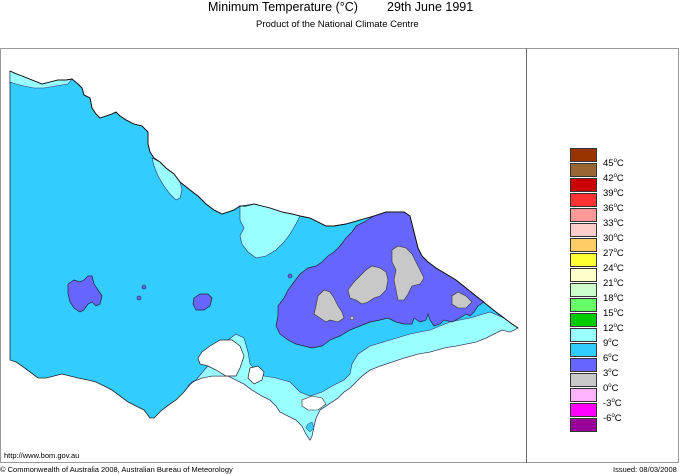 Image resolution: width=680 pixels, height=474 pixels. Describe the element at coordinates (613, 283) in the screenshot. I see `legend-tick-label: 21oC` at that location.